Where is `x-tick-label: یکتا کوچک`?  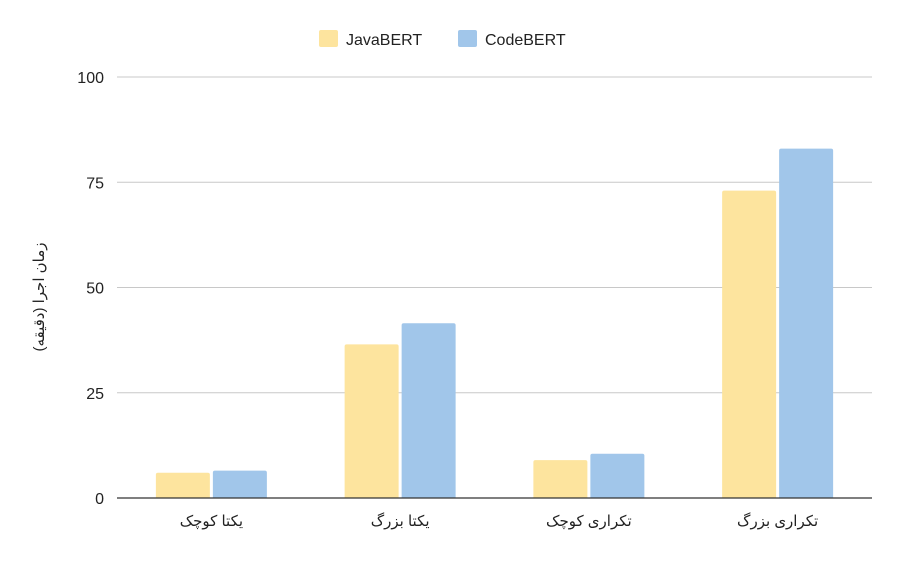 x-tick-label: یکتا کوچک is located at coordinates (211, 521).